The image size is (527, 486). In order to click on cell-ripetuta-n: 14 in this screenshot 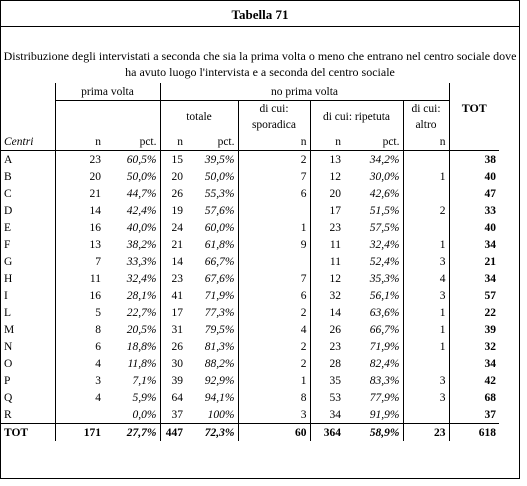, I will do `click(326, 312)`.